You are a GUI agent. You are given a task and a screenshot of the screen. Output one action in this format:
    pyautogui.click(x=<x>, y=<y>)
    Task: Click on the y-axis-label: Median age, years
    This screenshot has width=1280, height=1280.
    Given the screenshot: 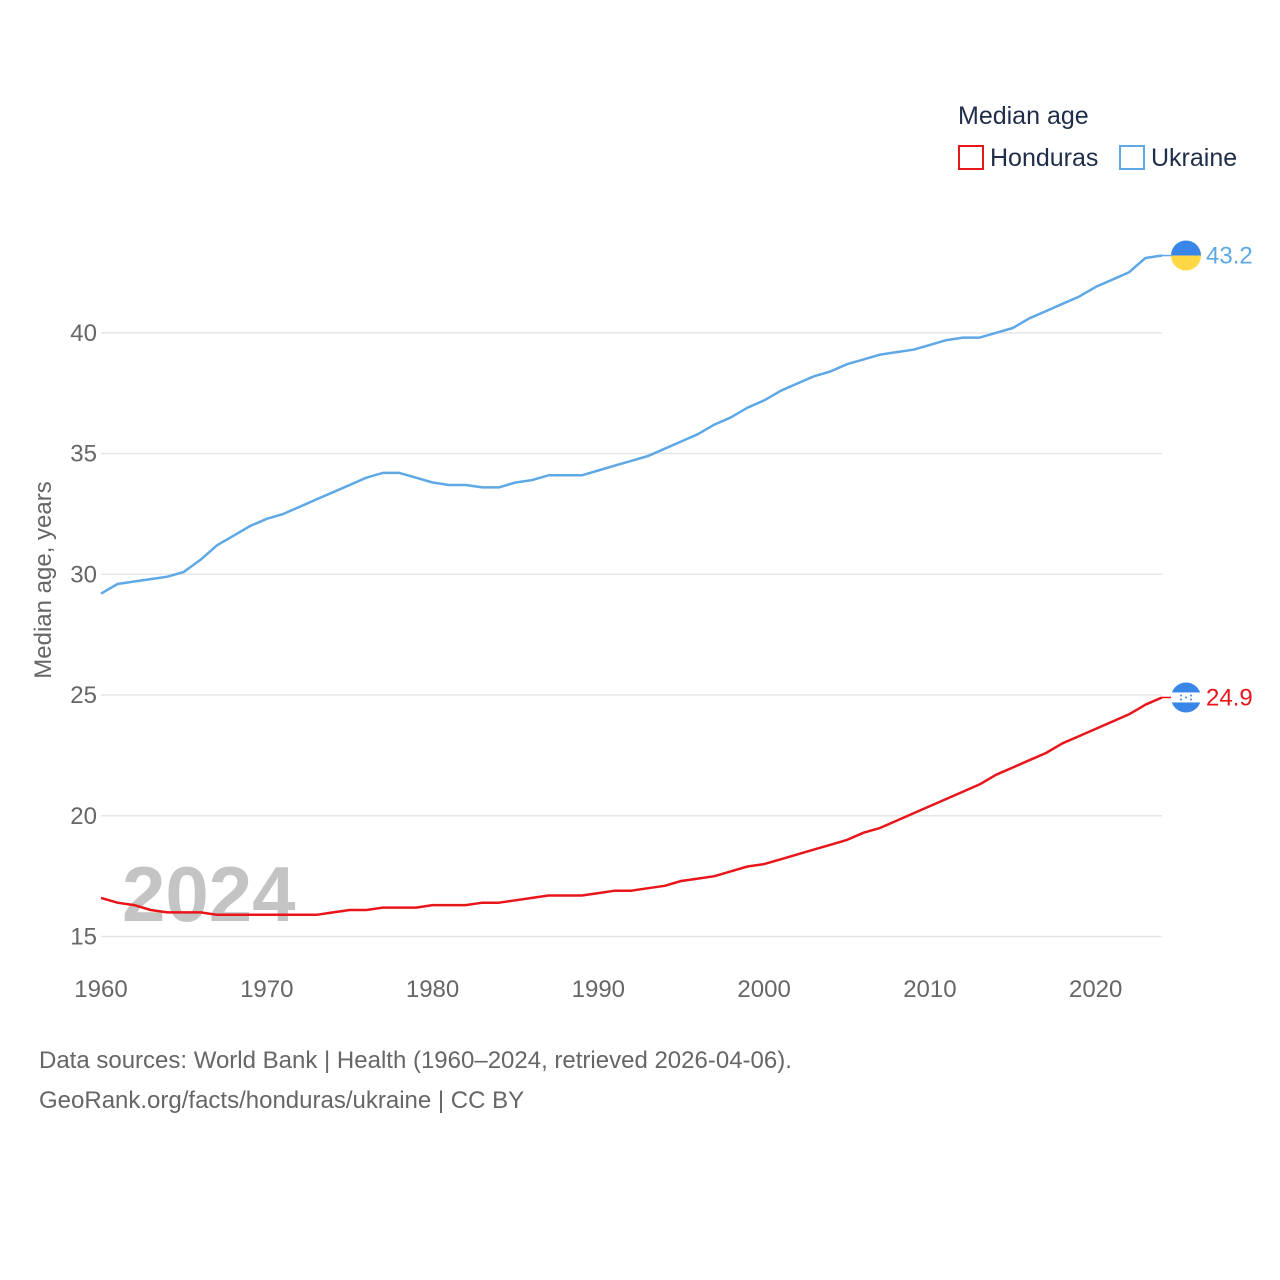 What is the action you would take?
    pyautogui.click(x=43, y=579)
    